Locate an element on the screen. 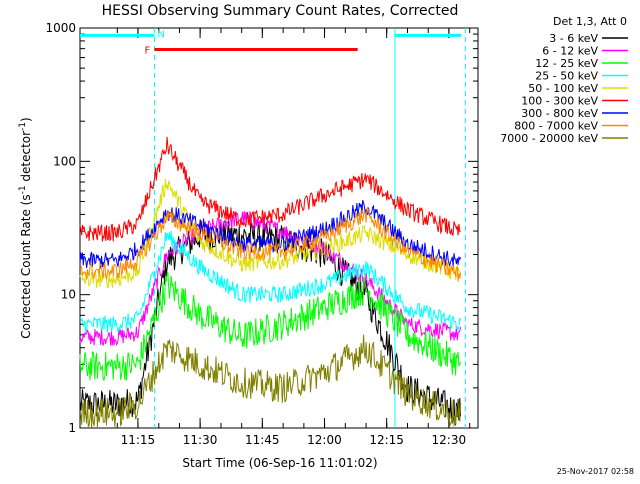  x-tick-label: 11:15 is located at coordinates (138, 440).